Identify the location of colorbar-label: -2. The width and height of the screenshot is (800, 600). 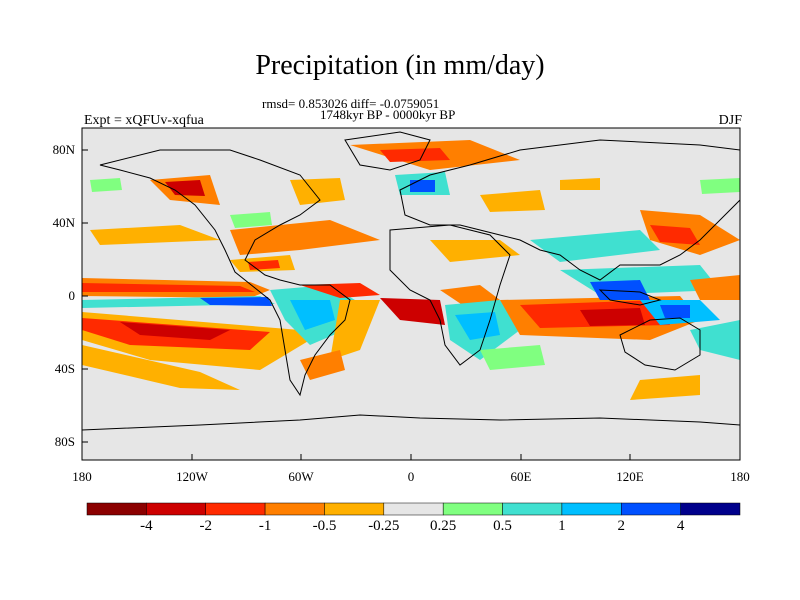
(205, 526).